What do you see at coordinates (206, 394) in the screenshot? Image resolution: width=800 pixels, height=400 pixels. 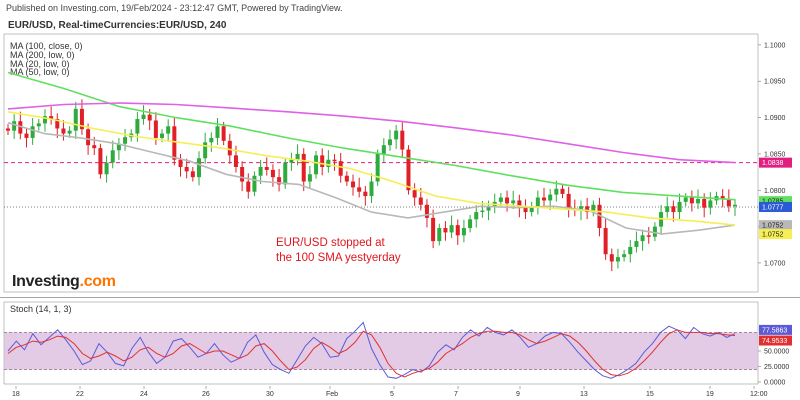 I see `x-tick-label: 26` at bounding box center [206, 394].